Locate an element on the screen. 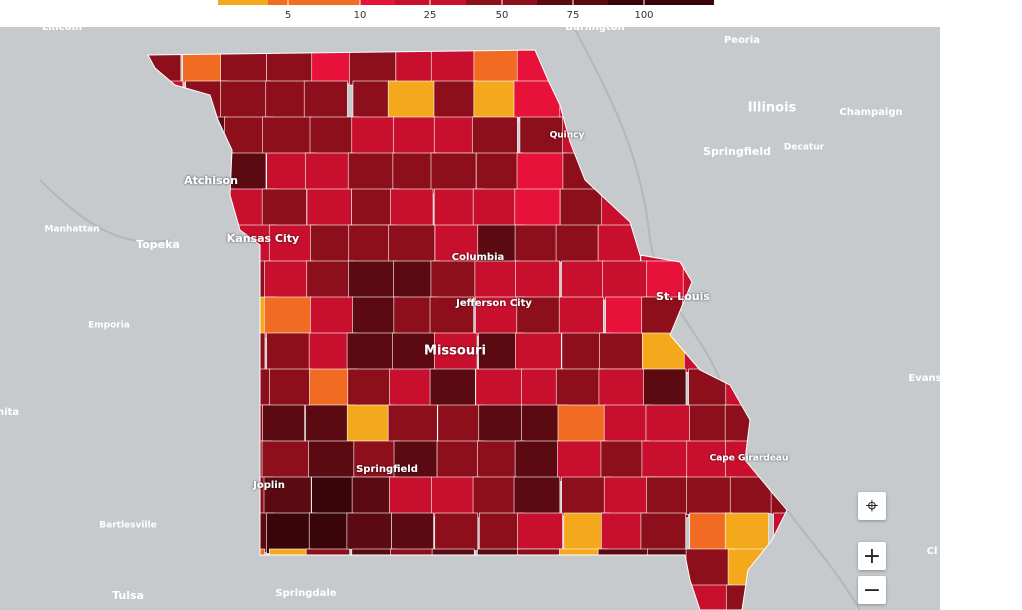  legend-tick-label: 75 is located at coordinates (573, 15).